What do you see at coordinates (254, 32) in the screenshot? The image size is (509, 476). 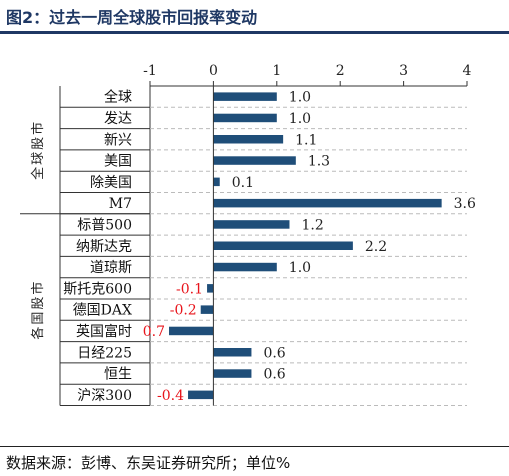 I see `title-rule` at bounding box center [254, 32].